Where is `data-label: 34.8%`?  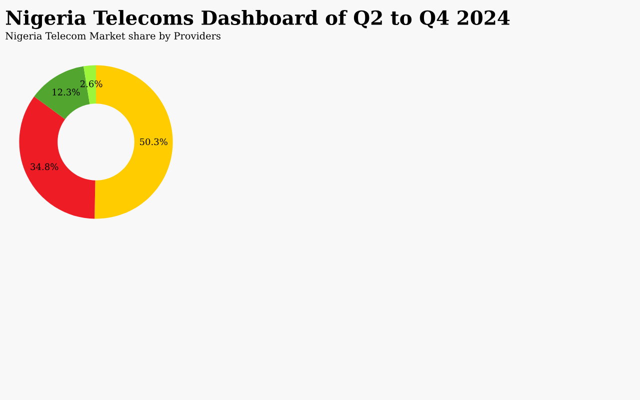
data-label: 34.8% is located at coordinates (44, 166).